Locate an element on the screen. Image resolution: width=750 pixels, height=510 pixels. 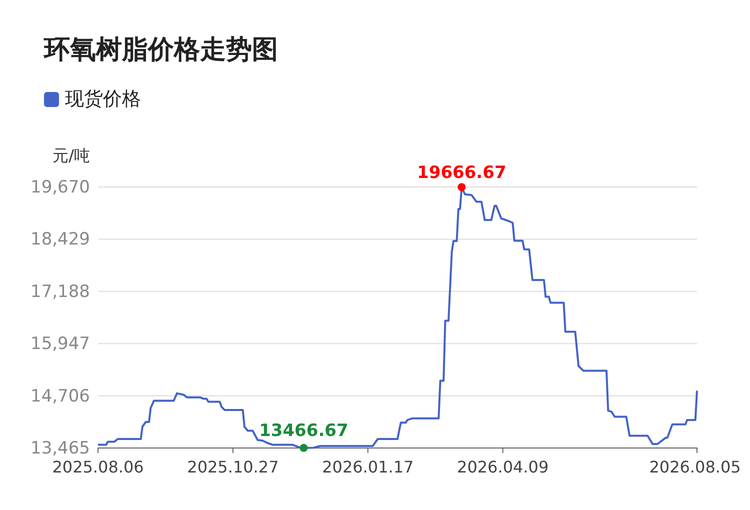
y-tick-label: 18,429 is located at coordinates (60, 240).